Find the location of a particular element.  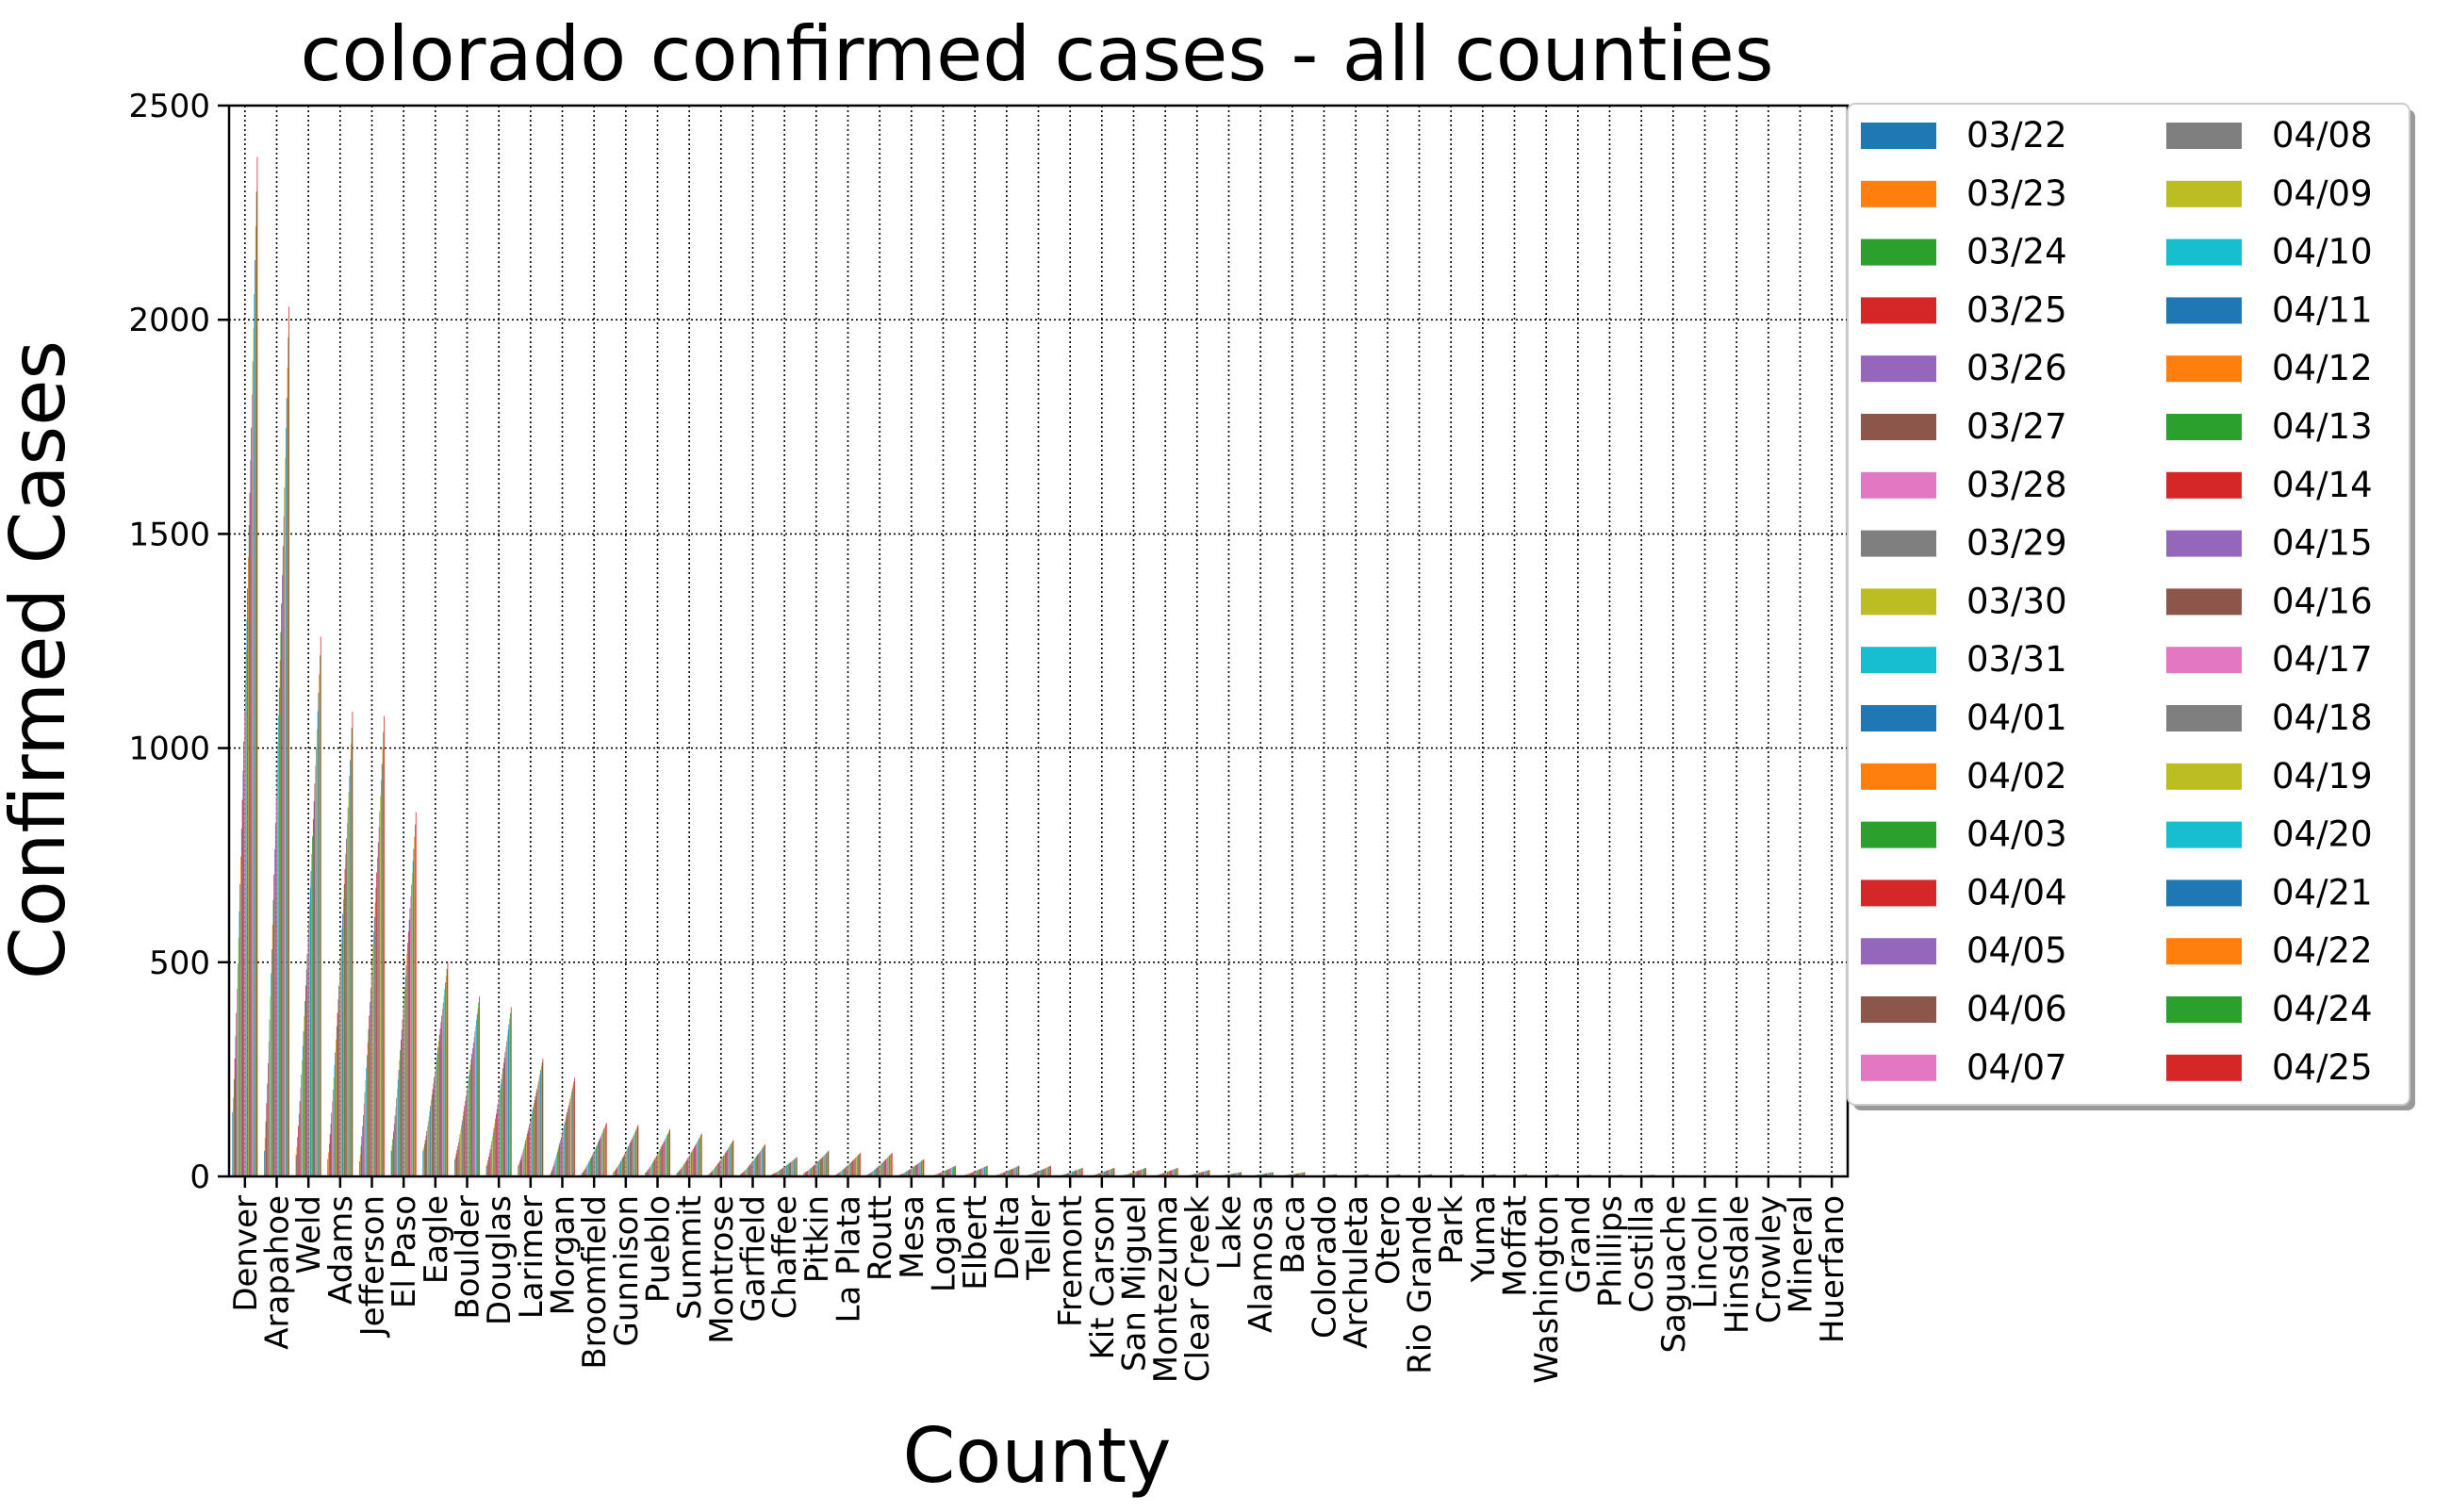

legend-label-04-13: 04/13 is located at coordinates (2322, 427).